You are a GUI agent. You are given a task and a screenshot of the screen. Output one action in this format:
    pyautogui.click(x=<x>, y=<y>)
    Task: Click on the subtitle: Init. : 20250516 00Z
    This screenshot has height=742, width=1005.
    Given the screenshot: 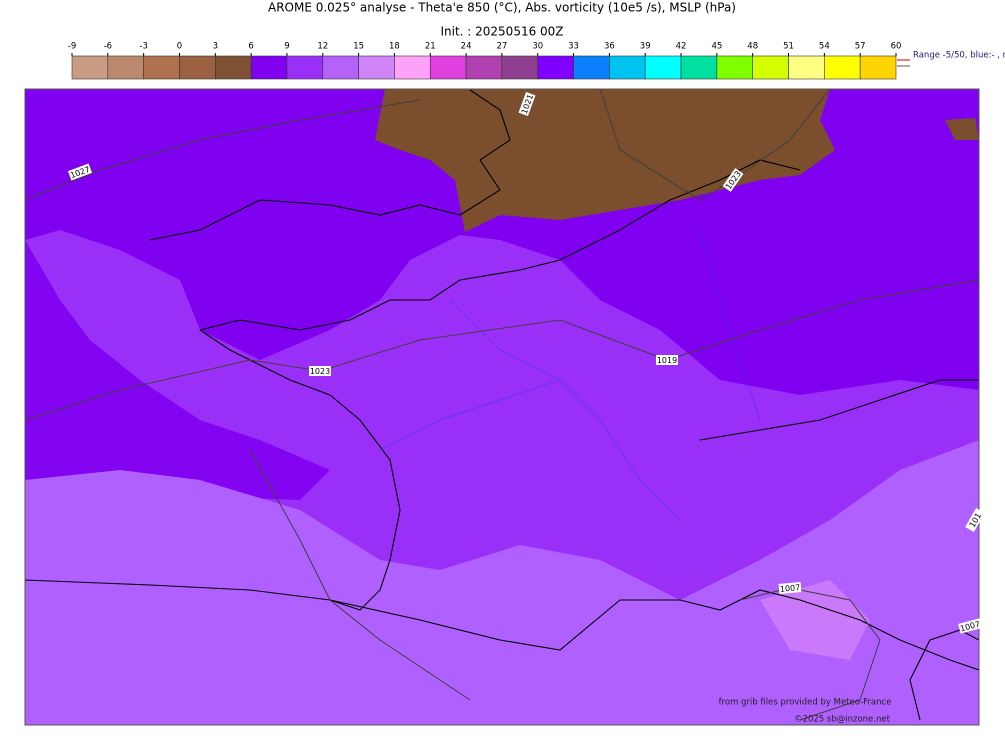 What is the action you would take?
    pyautogui.click(x=501, y=32)
    